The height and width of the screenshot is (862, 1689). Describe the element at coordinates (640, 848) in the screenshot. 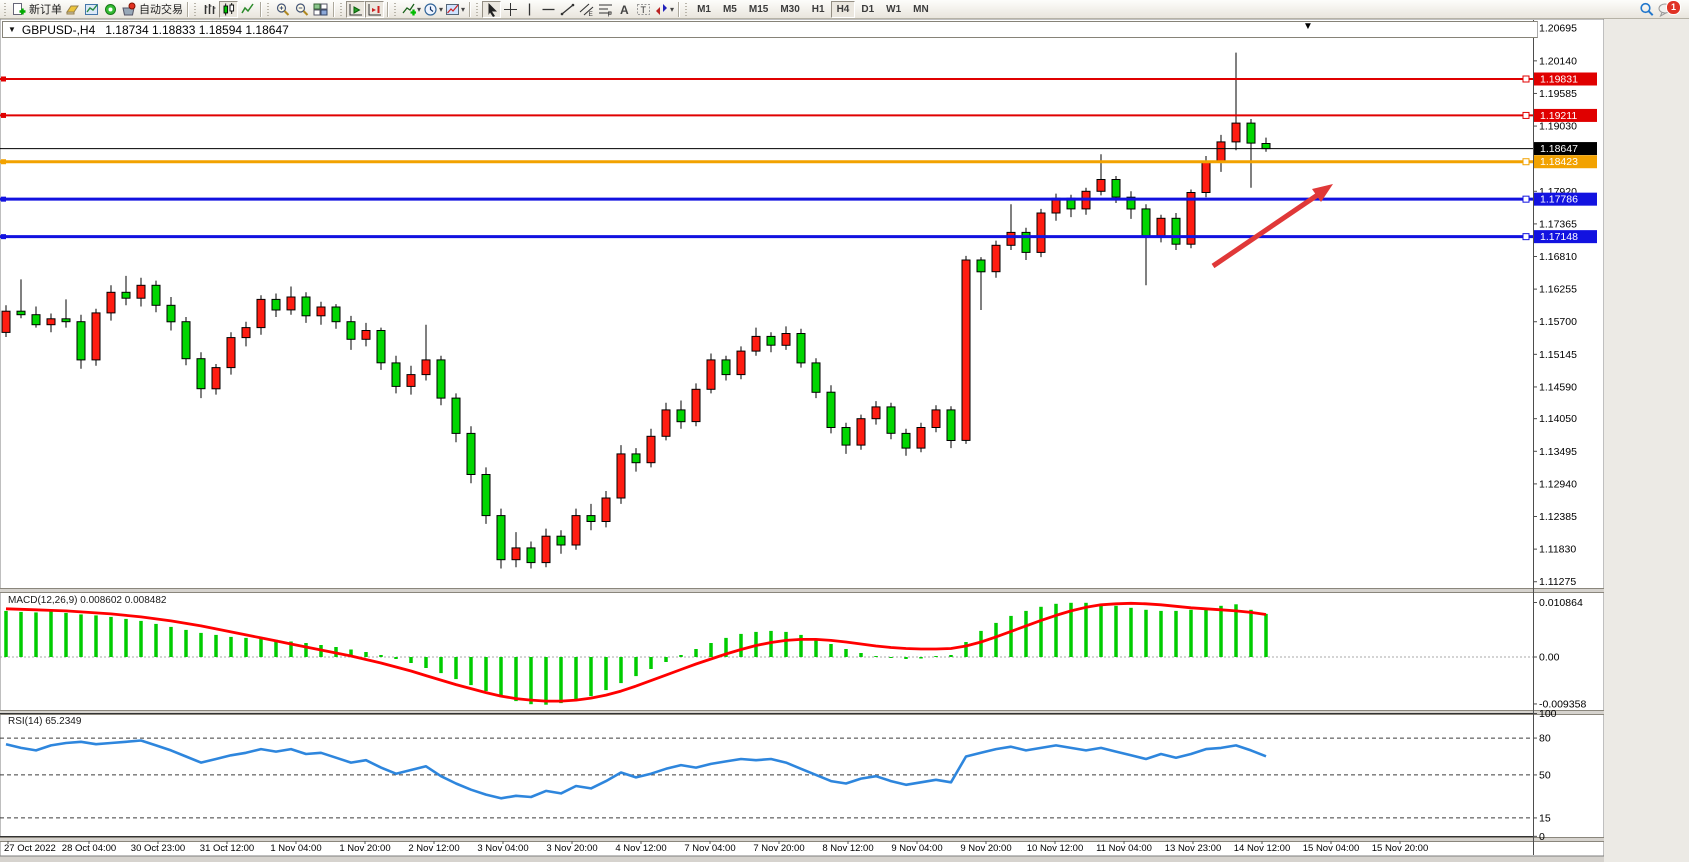

I see `time-axis-label: 4 Nov 12:00` at that location.